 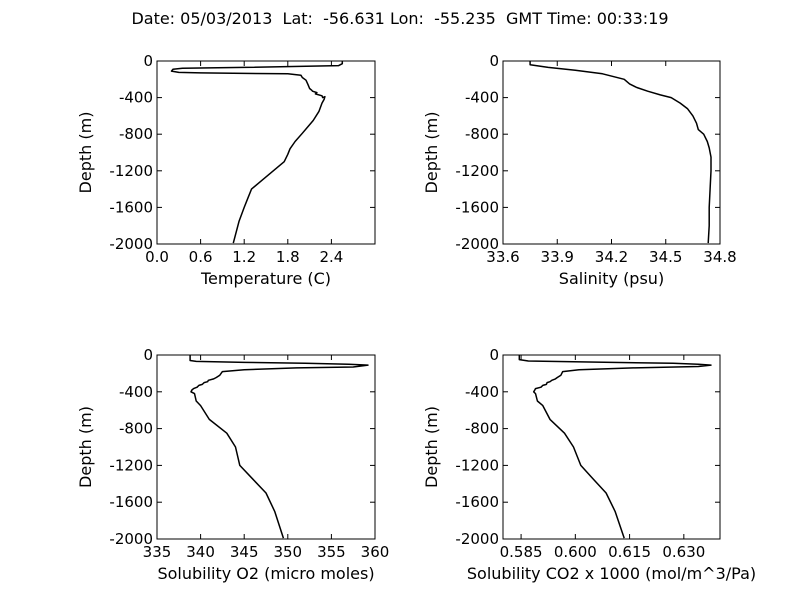 What do you see at coordinates (157, 552) in the screenshot?
I see `x-tick-label: 335` at bounding box center [157, 552].